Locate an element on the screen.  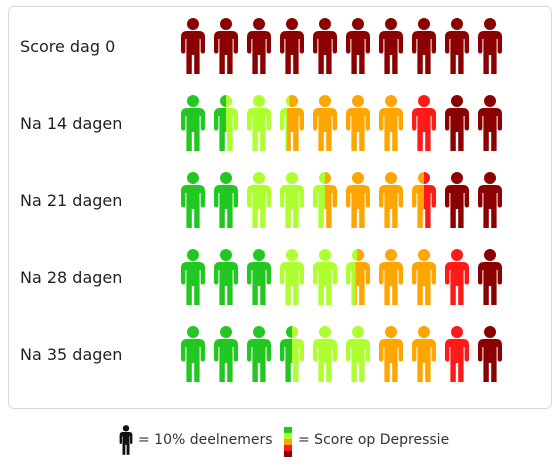
chart-row: Na 14 dagen is located at coordinates (261, 123).